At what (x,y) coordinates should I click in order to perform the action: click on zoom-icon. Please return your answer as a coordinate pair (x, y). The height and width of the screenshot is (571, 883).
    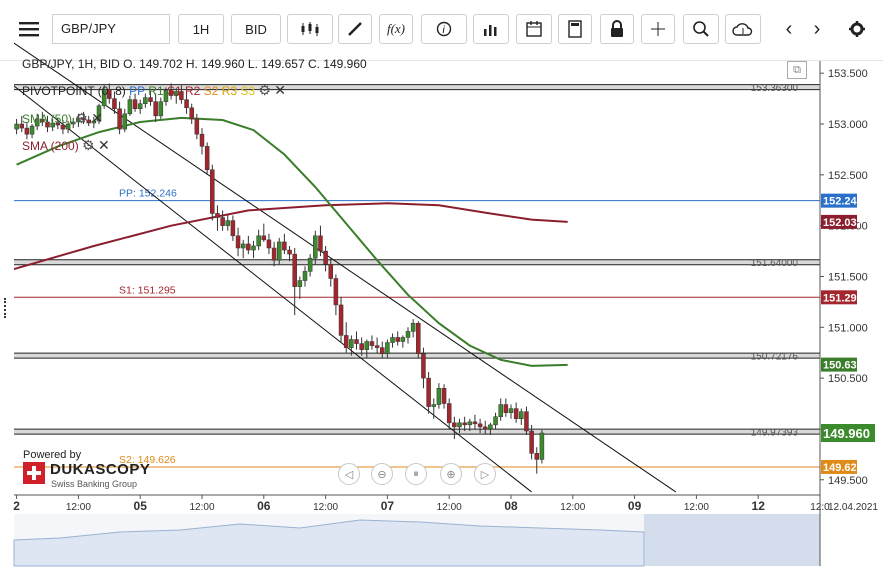
    Looking at the image, I should click on (701, 29).